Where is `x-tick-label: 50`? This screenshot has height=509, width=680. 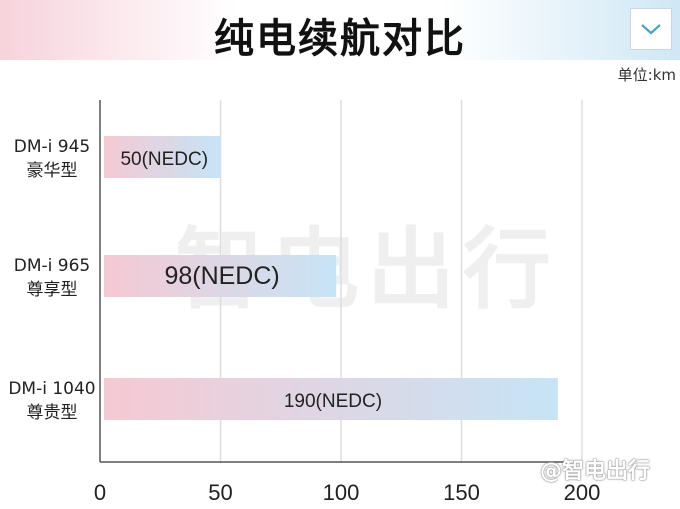 x-tick-label: 50 is located at coordinates (220, 492).